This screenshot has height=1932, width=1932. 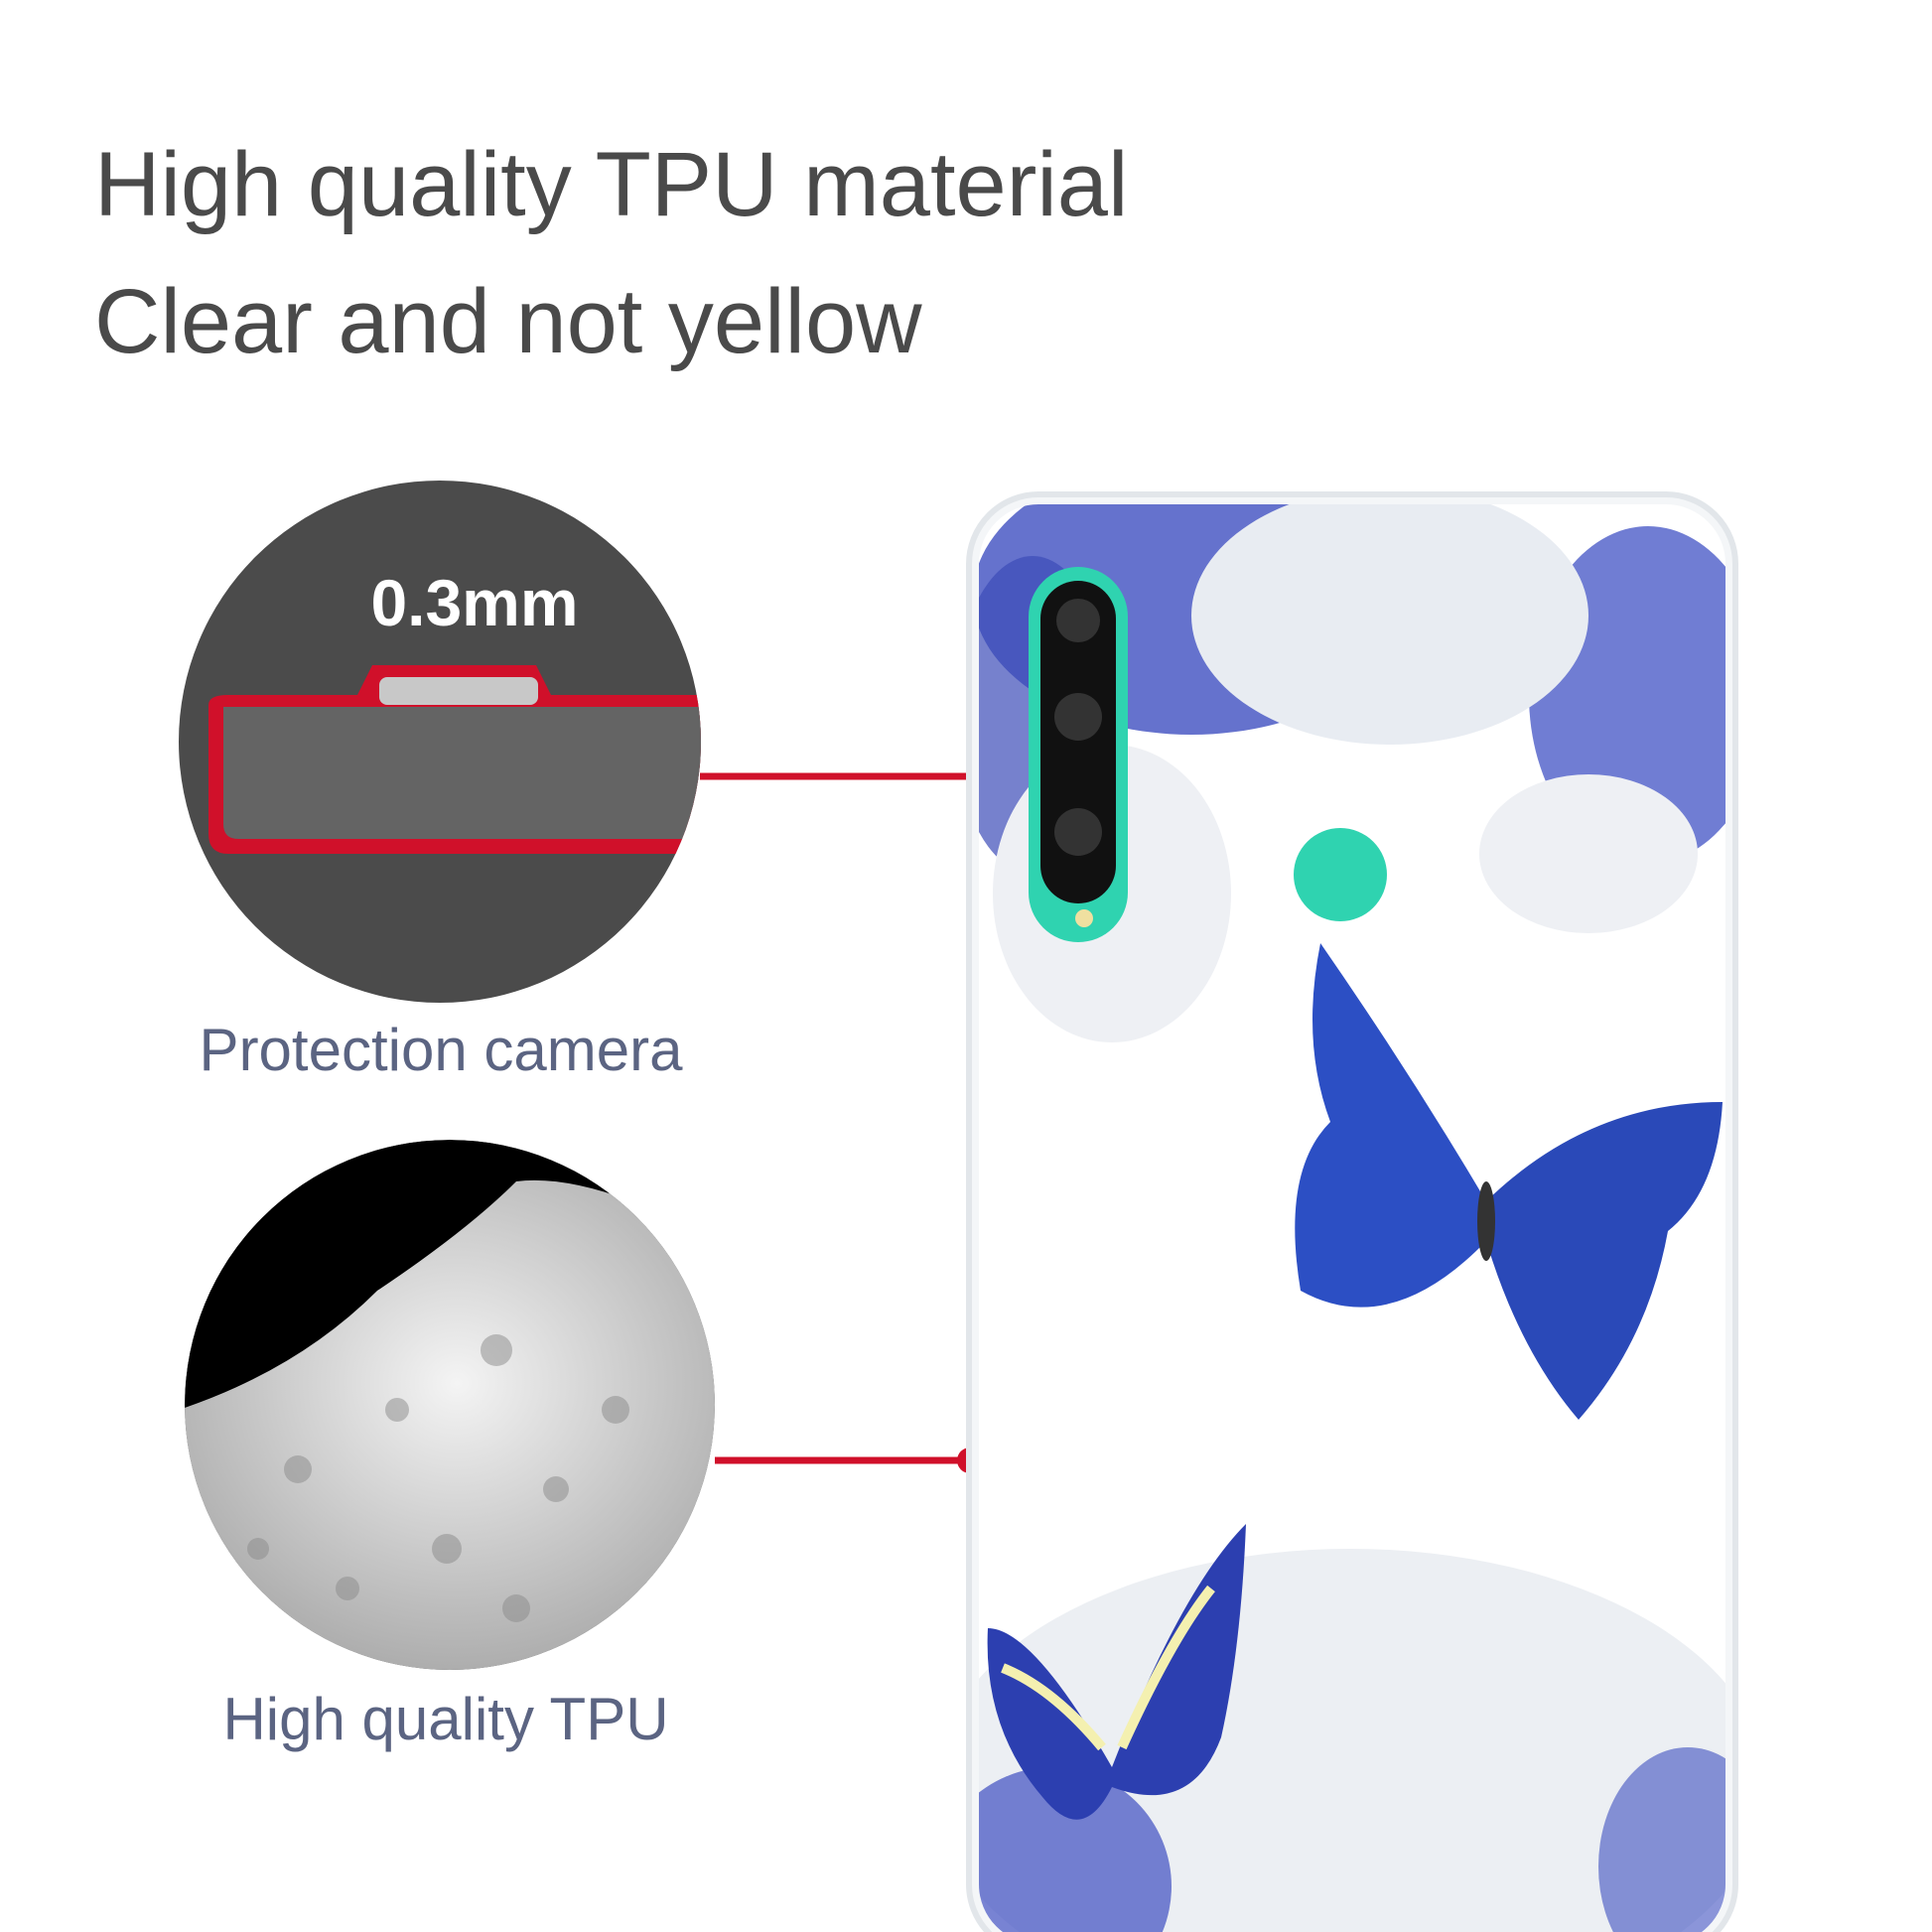 I want to click on butterfly-large, so click(x=1509, y=1181).